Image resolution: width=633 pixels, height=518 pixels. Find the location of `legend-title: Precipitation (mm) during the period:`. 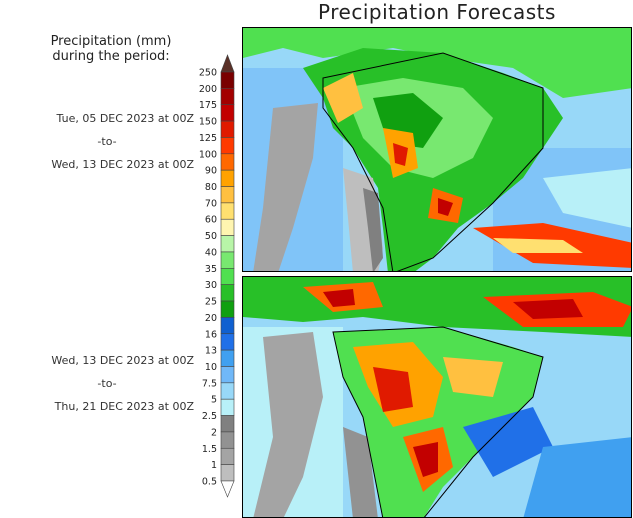

legend-title: Precipitation (mm) during the period: is located at coordinates (111, 49).